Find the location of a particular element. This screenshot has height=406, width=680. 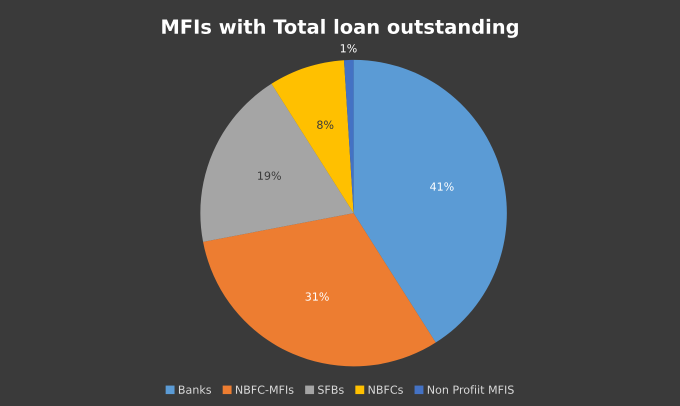

data-label: 8% is located at coordinates (325, 124).